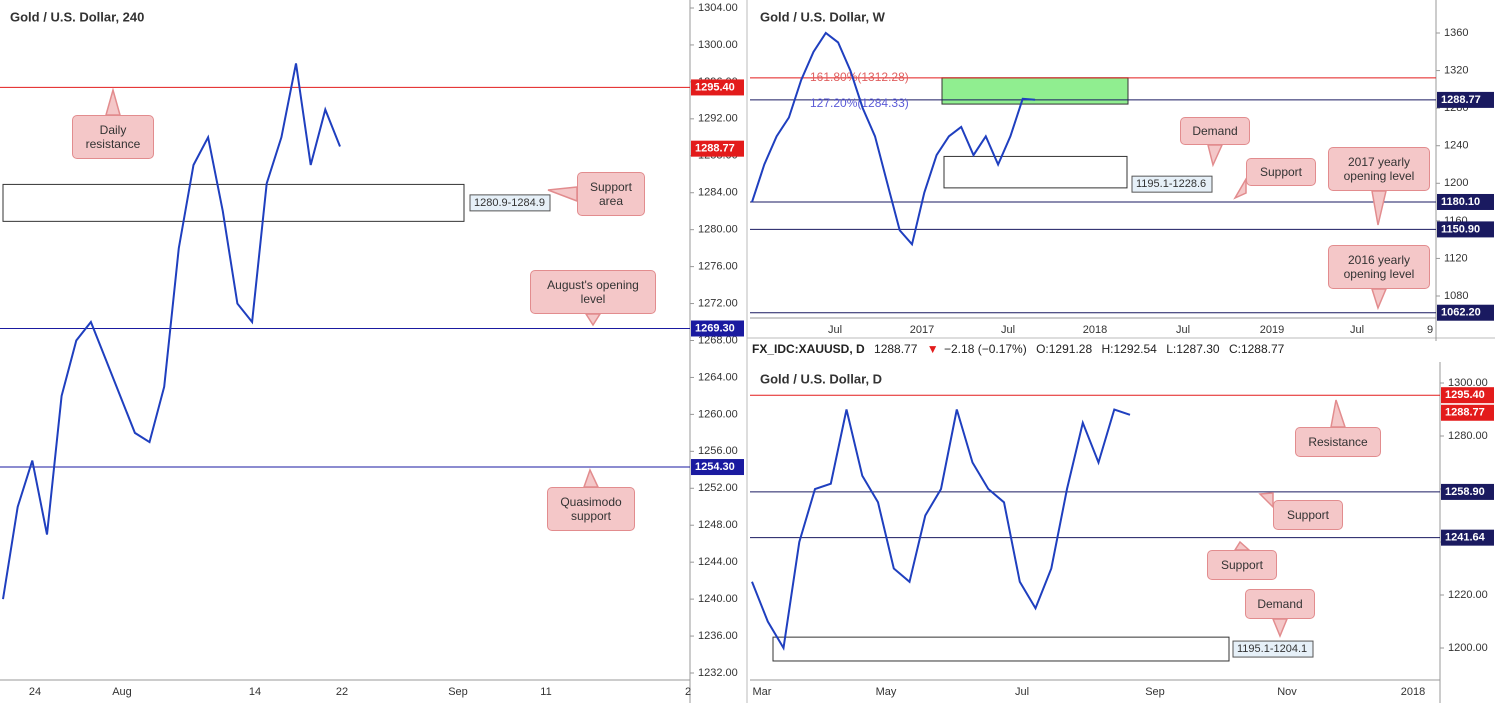 The width and height of the screenshot is (1495, 703). I want to click on y-tick-label: 1240.00, so click(718, 599).